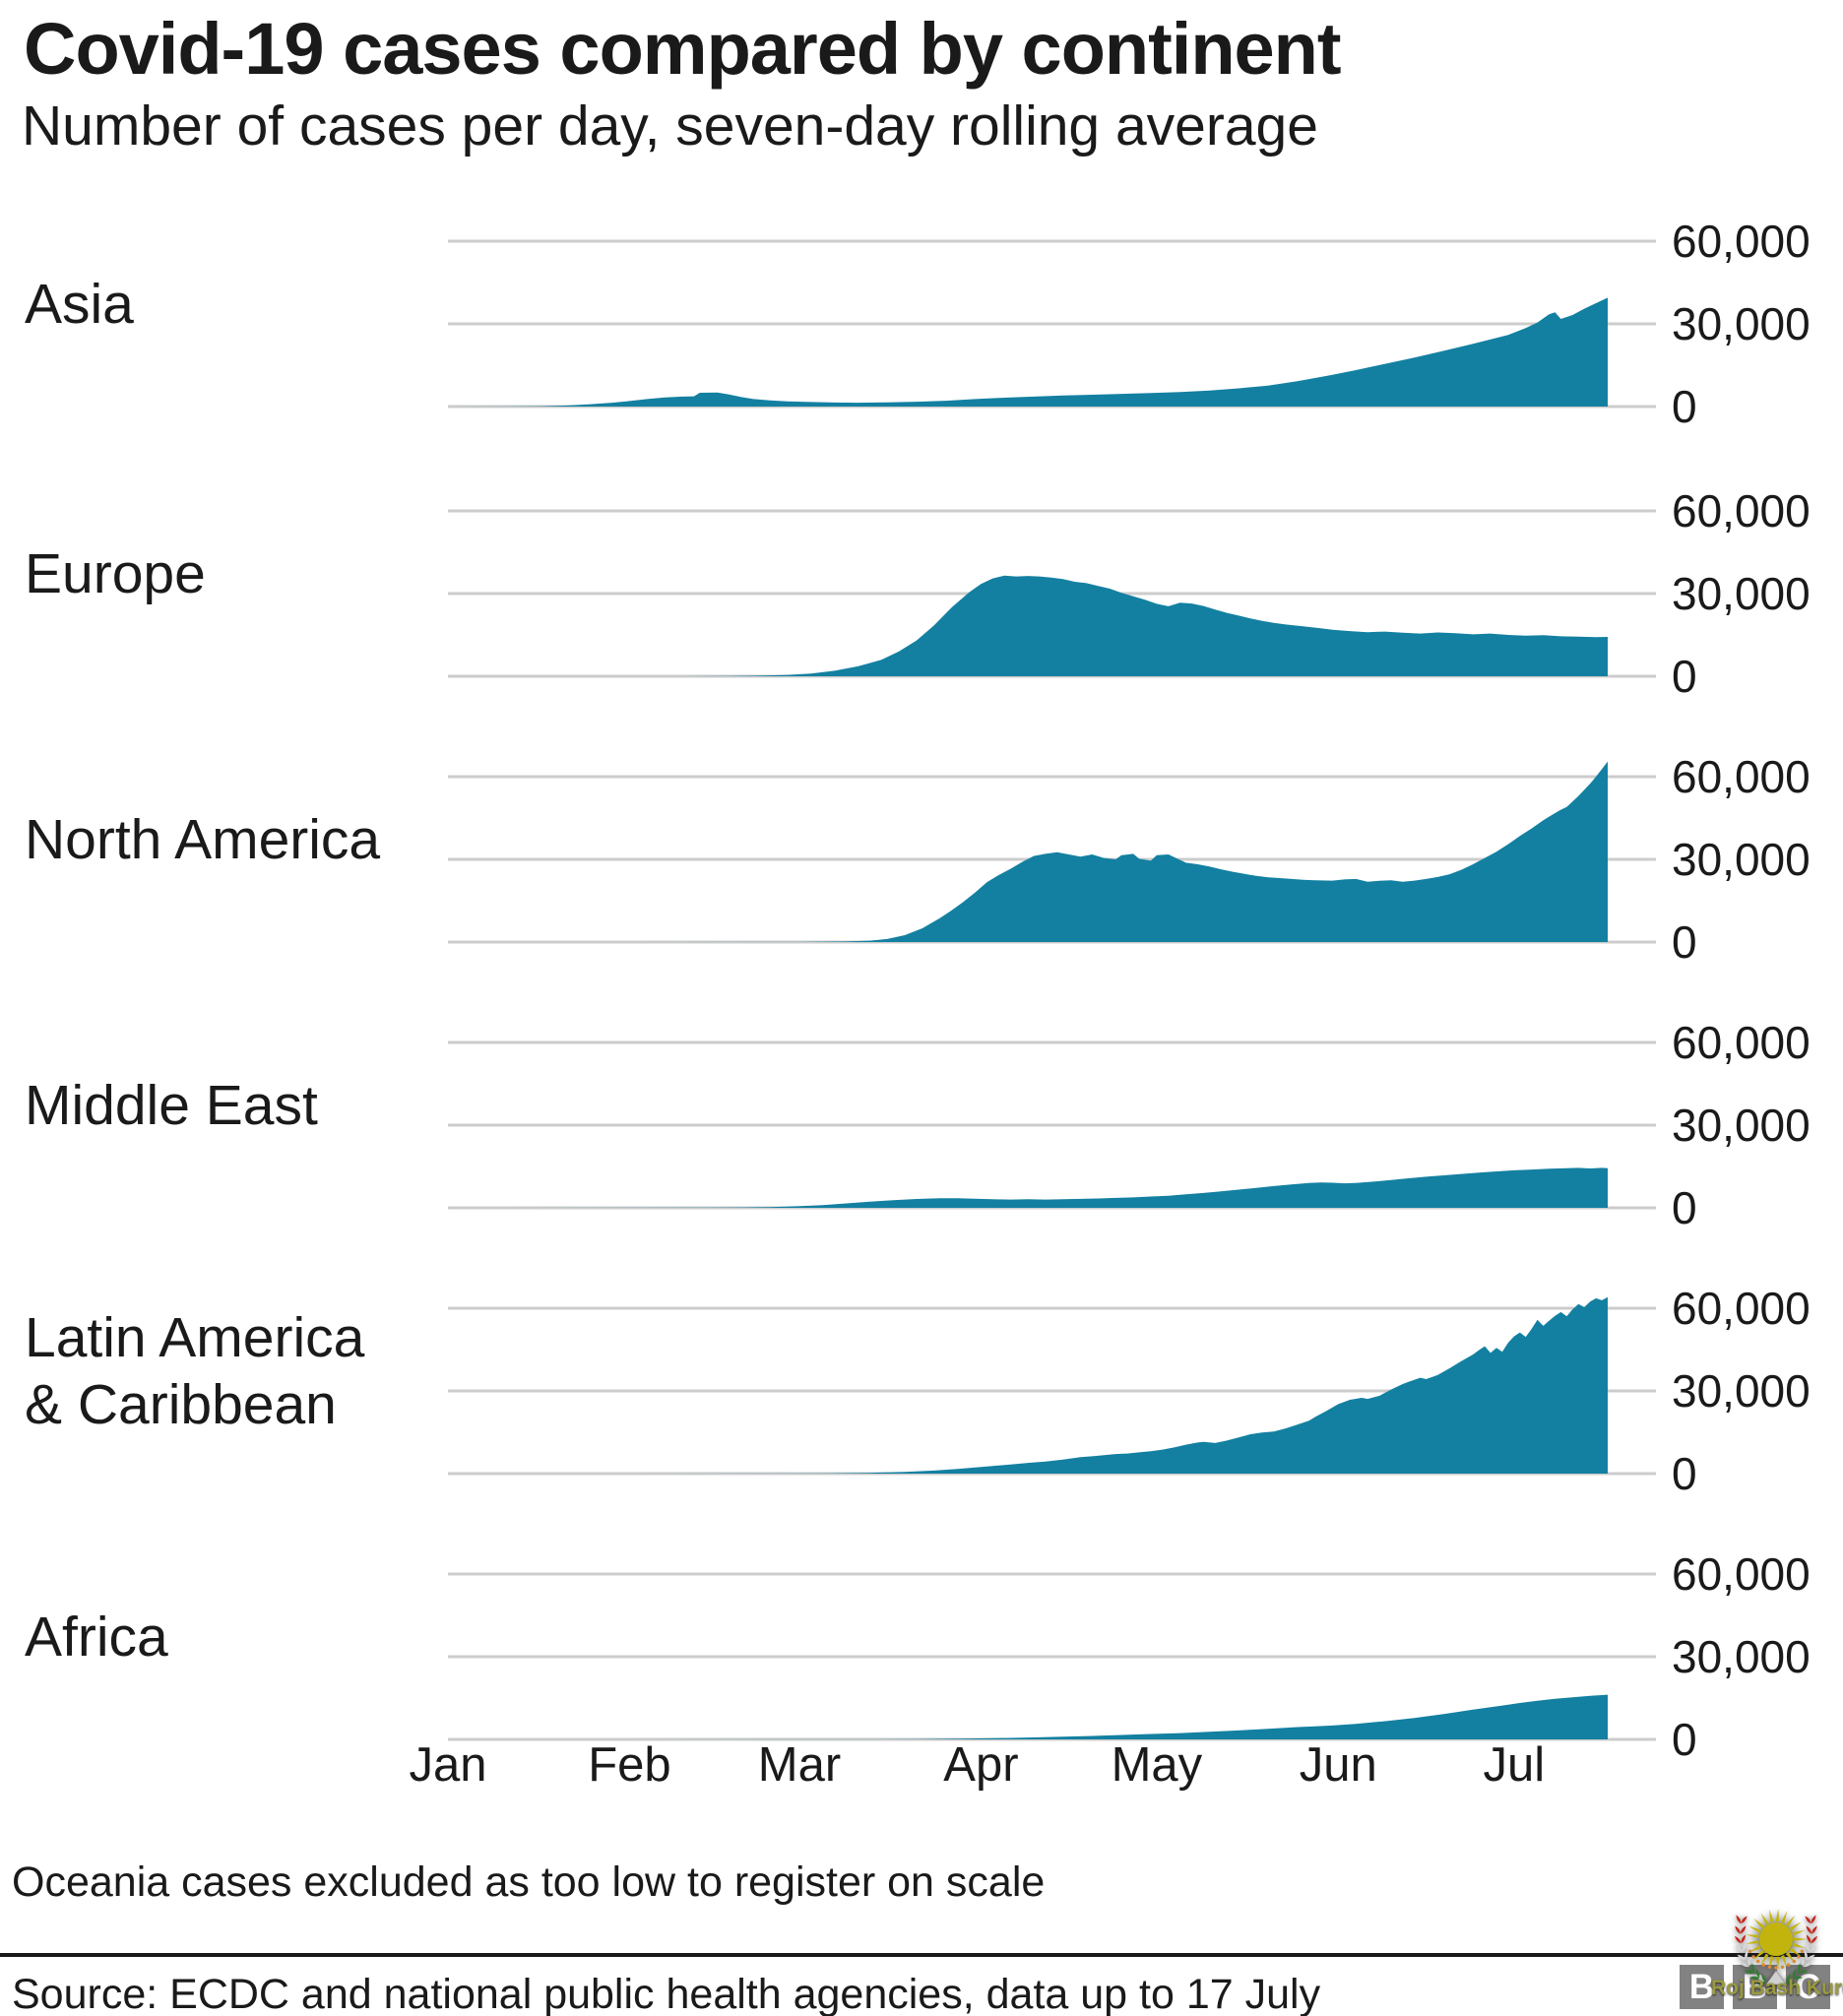 This screenshot has width=1843, height=2016. Describe the element at coordinates (1684, 1473) in the screenshot. I see `tick-latin-america-caribbean-0: 0` at that location.